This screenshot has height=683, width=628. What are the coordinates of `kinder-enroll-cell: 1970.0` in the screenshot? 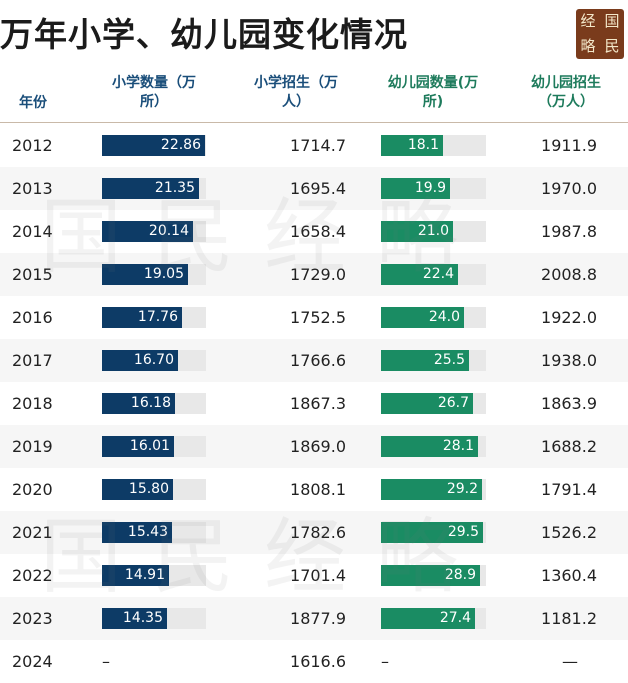 It's located at (569, 188).